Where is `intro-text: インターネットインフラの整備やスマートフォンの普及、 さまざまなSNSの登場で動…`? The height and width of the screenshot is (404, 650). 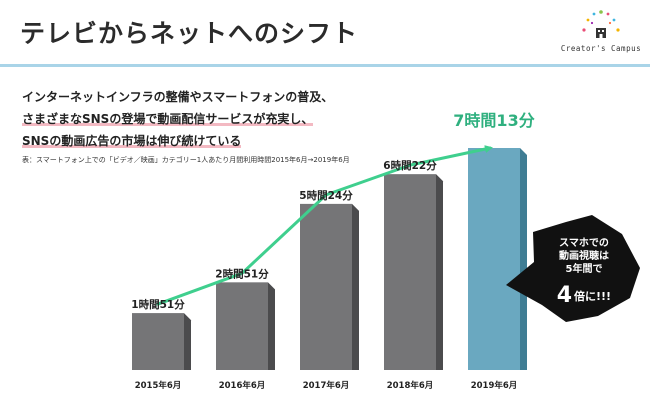 intro-text: インターネットインフラの整備やスマートフォンの普及、 さまざまなSNSの登場で動… is located at coordinates (186, 125).